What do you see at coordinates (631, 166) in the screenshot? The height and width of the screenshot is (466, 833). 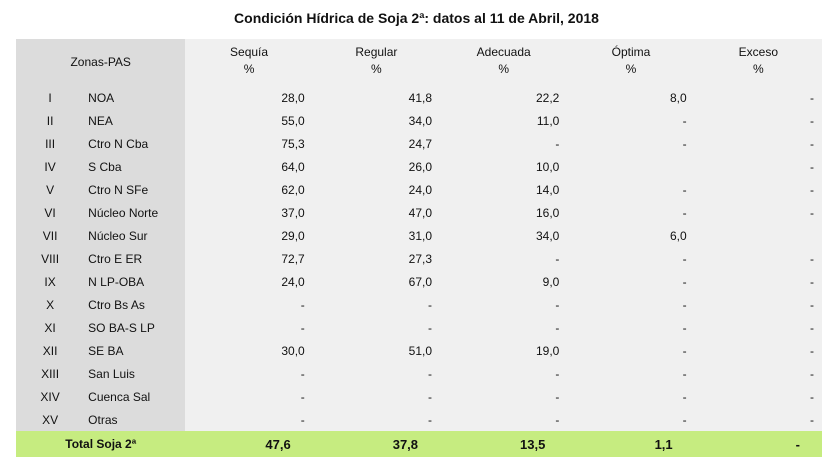 I see `cell-optima` at bounding box center [631, 166].